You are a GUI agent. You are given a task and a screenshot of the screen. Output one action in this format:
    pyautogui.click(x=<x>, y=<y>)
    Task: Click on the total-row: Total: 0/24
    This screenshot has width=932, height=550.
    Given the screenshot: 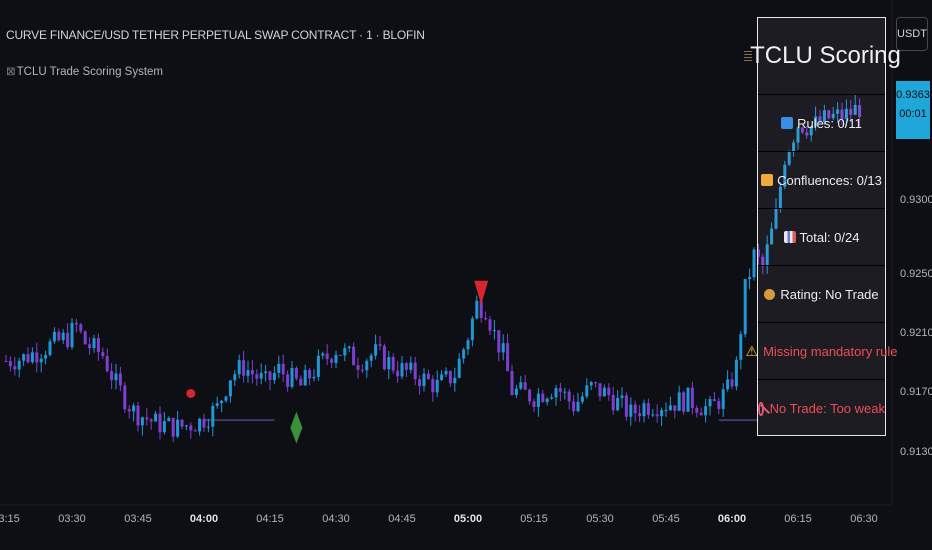 What is the action you would take?
    pyautogui.click(x=821, y=237)
    